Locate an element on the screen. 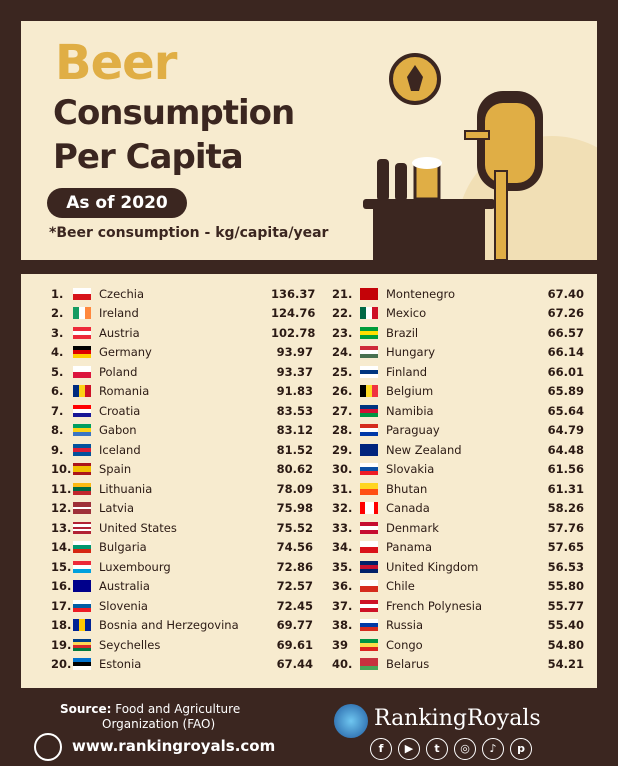 Image resolution: width=618 pixels, height=766 pixels. consumption-value: 56.53 is located at coordinates (565, 566).